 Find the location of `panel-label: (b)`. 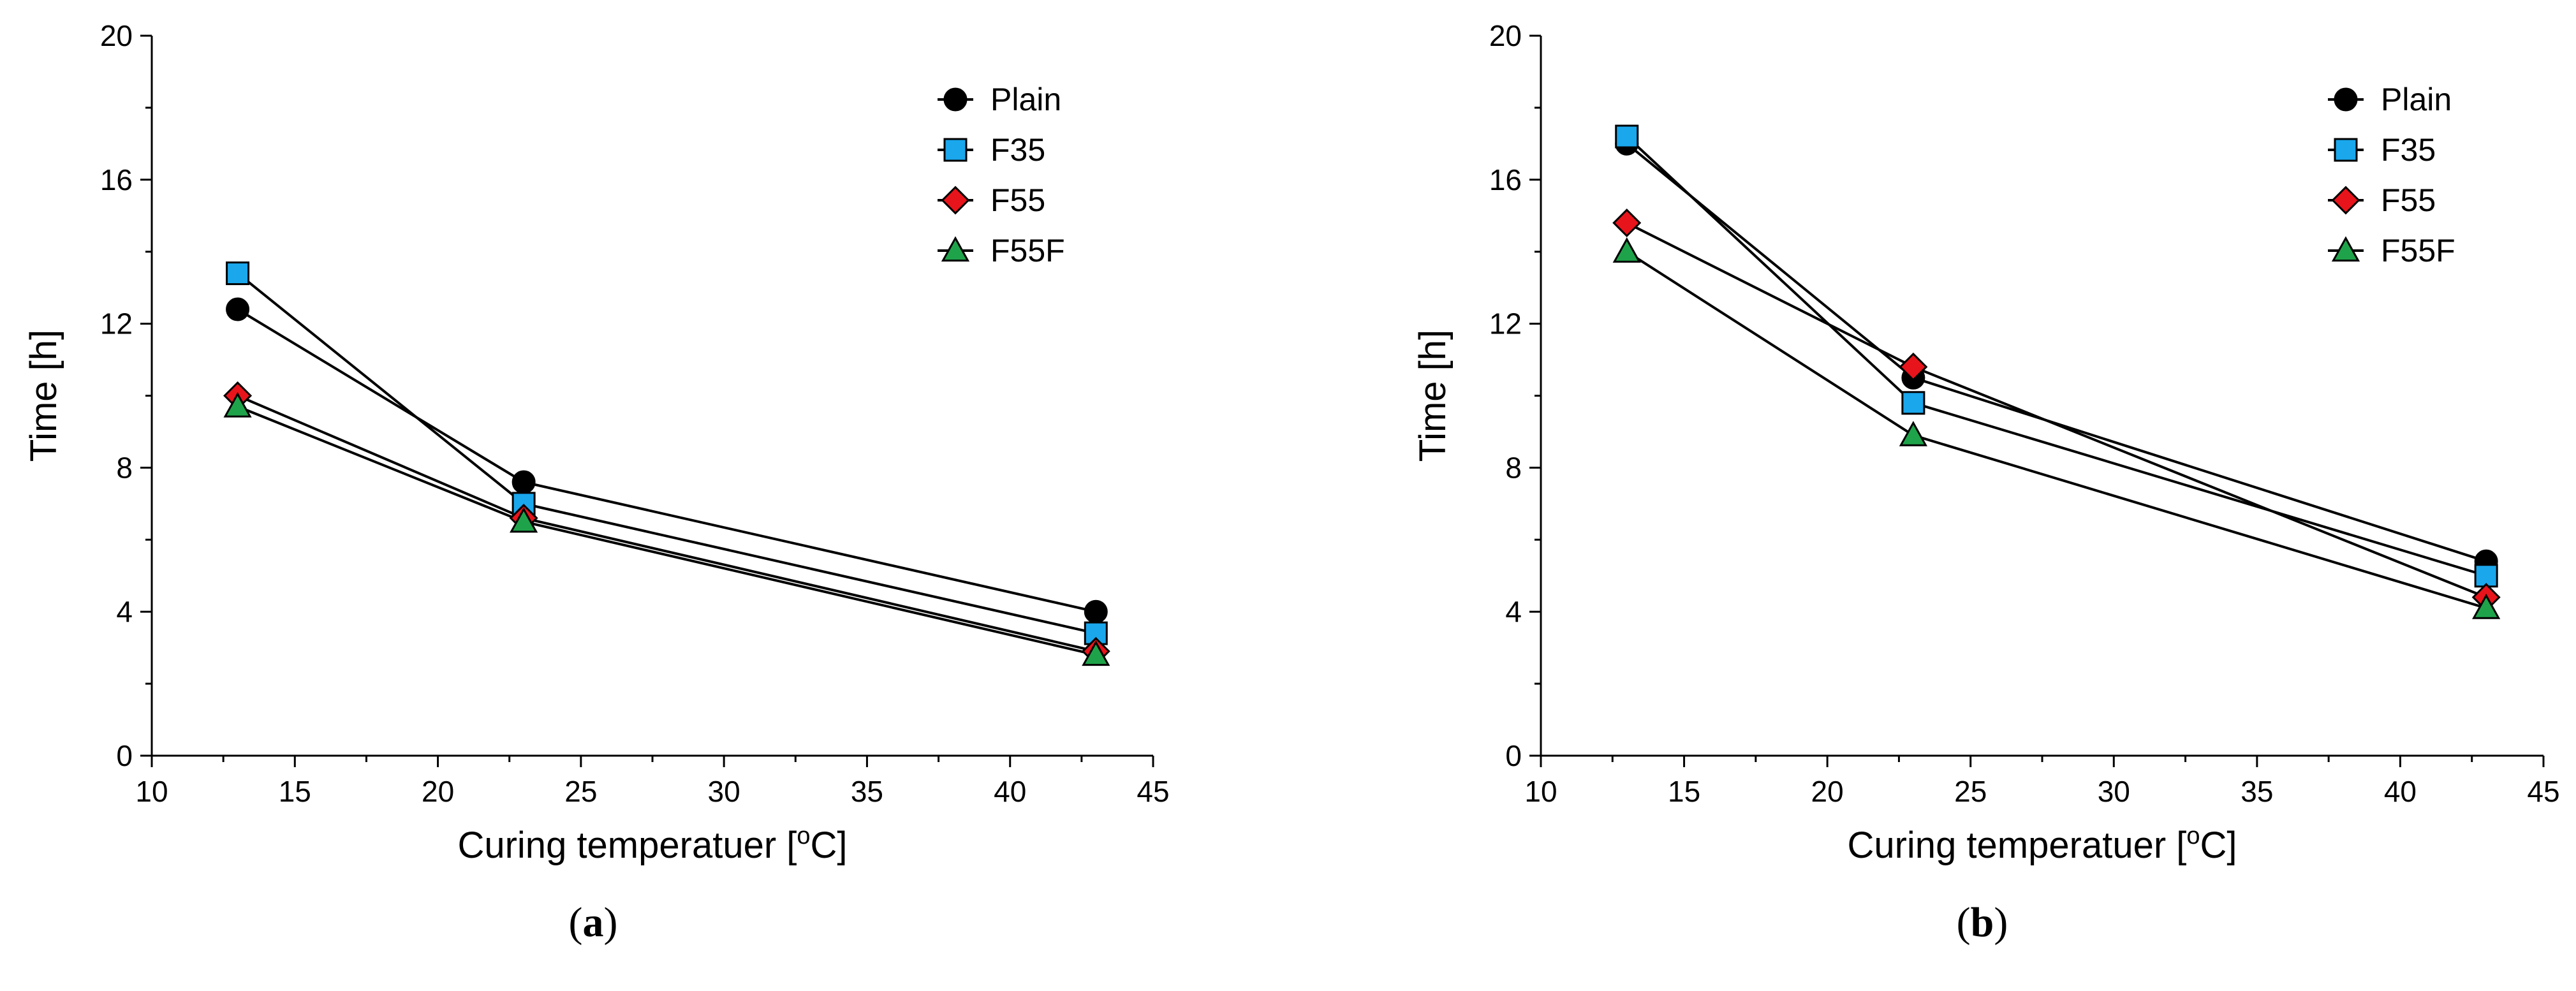

panel-label: (b) is located at coordinates (1982, 922).